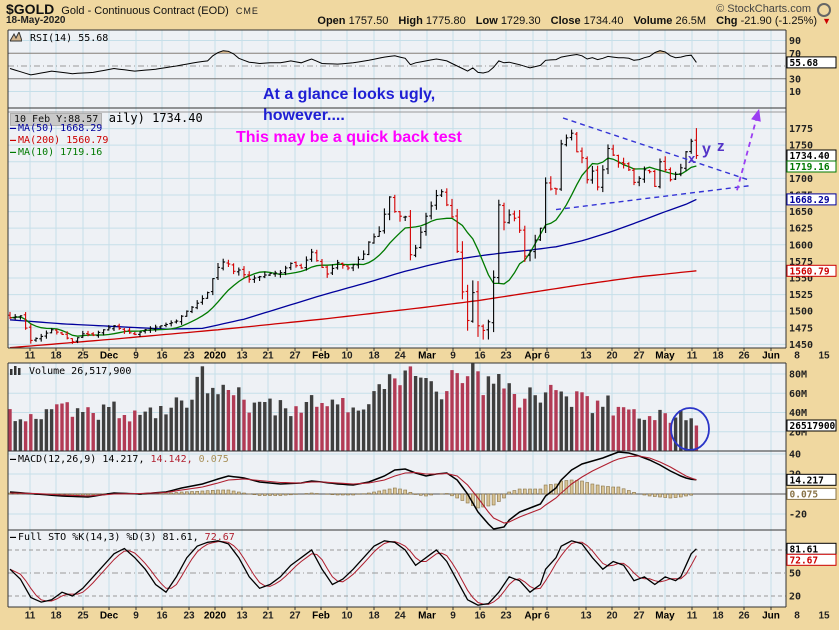 Image resolution: width=839 pixels, height=630 pixels. I want to click on y-axis-label: 20M, so click(798, 432).